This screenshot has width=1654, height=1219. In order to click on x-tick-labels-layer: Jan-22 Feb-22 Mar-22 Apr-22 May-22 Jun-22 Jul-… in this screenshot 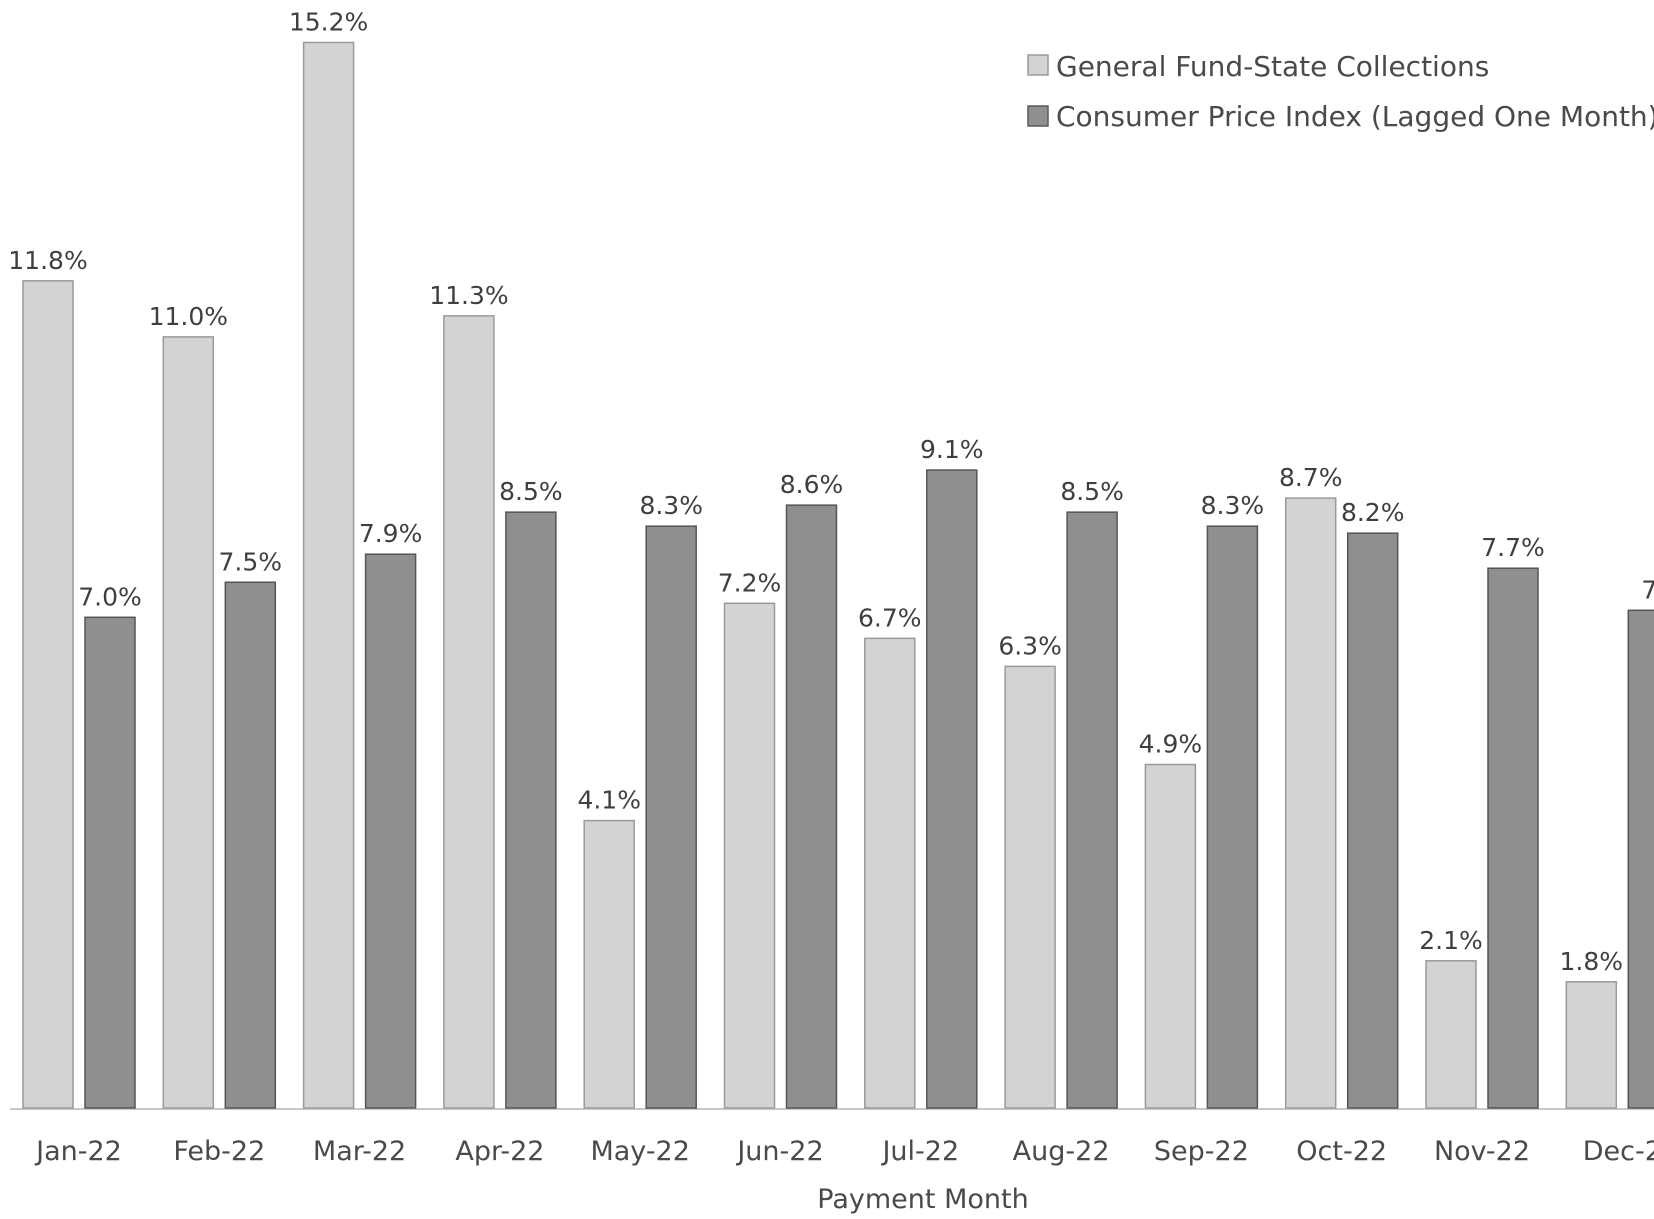, I will do `click(844, 1151)`.